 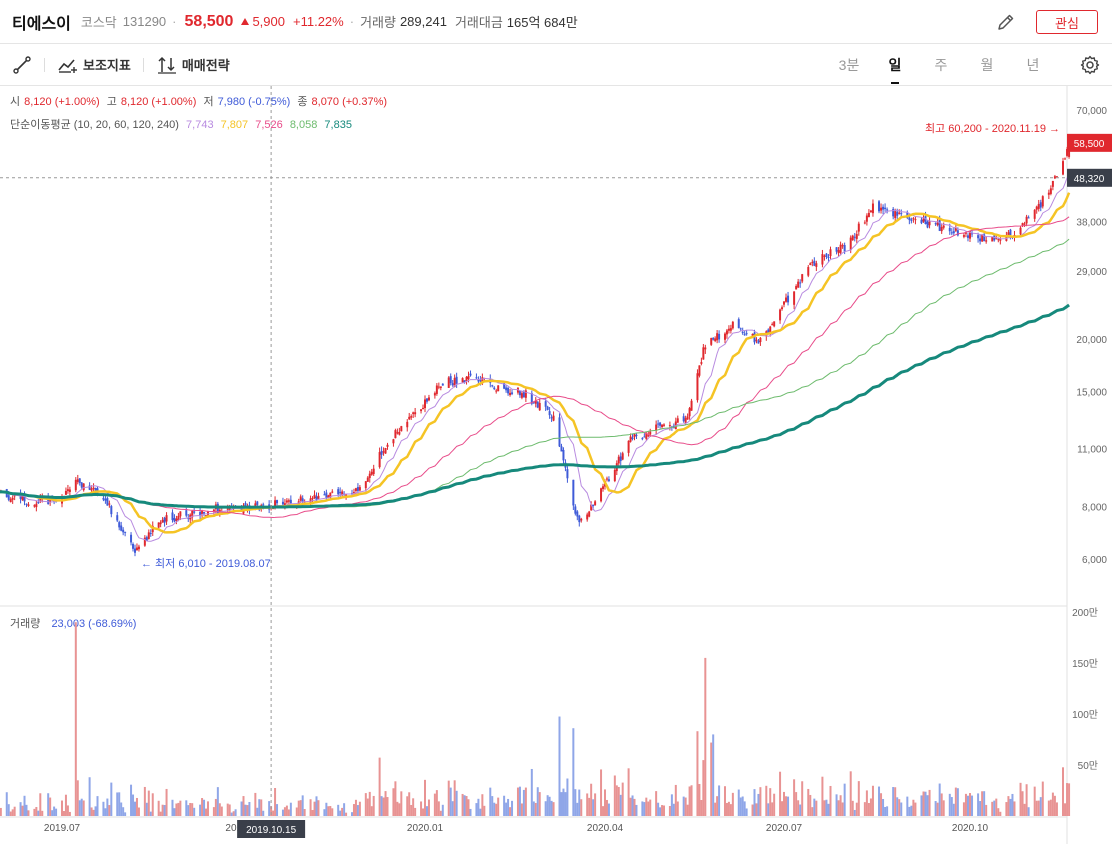 I want to click on tab-week: 주, so click(x=941, y=65).